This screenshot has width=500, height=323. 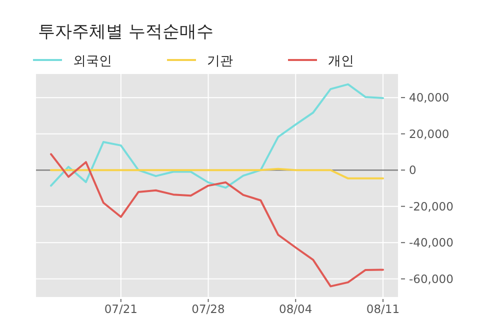 I want to click on x-tick-label: 07/21, so click(x=121, y=309).